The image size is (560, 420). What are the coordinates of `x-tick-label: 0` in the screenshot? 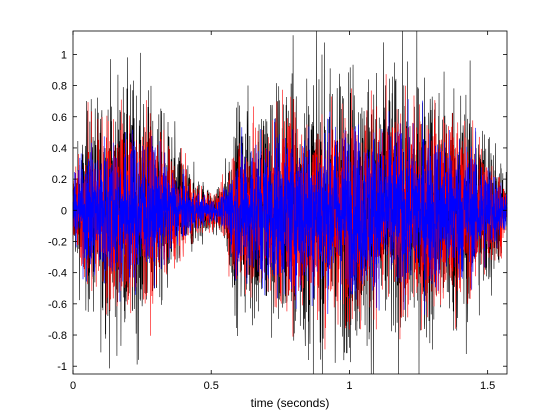 It's located at (73, 386).